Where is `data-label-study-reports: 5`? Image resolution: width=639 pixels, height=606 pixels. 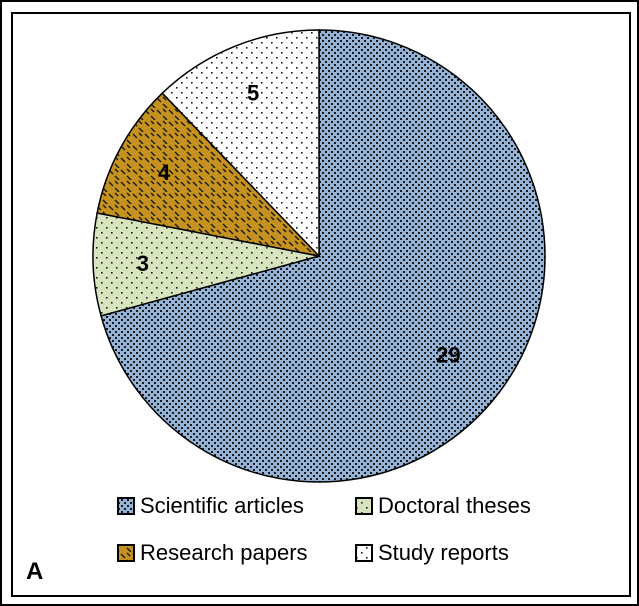
data-label-study-reports: 5 is located at coordinates (253, 92).